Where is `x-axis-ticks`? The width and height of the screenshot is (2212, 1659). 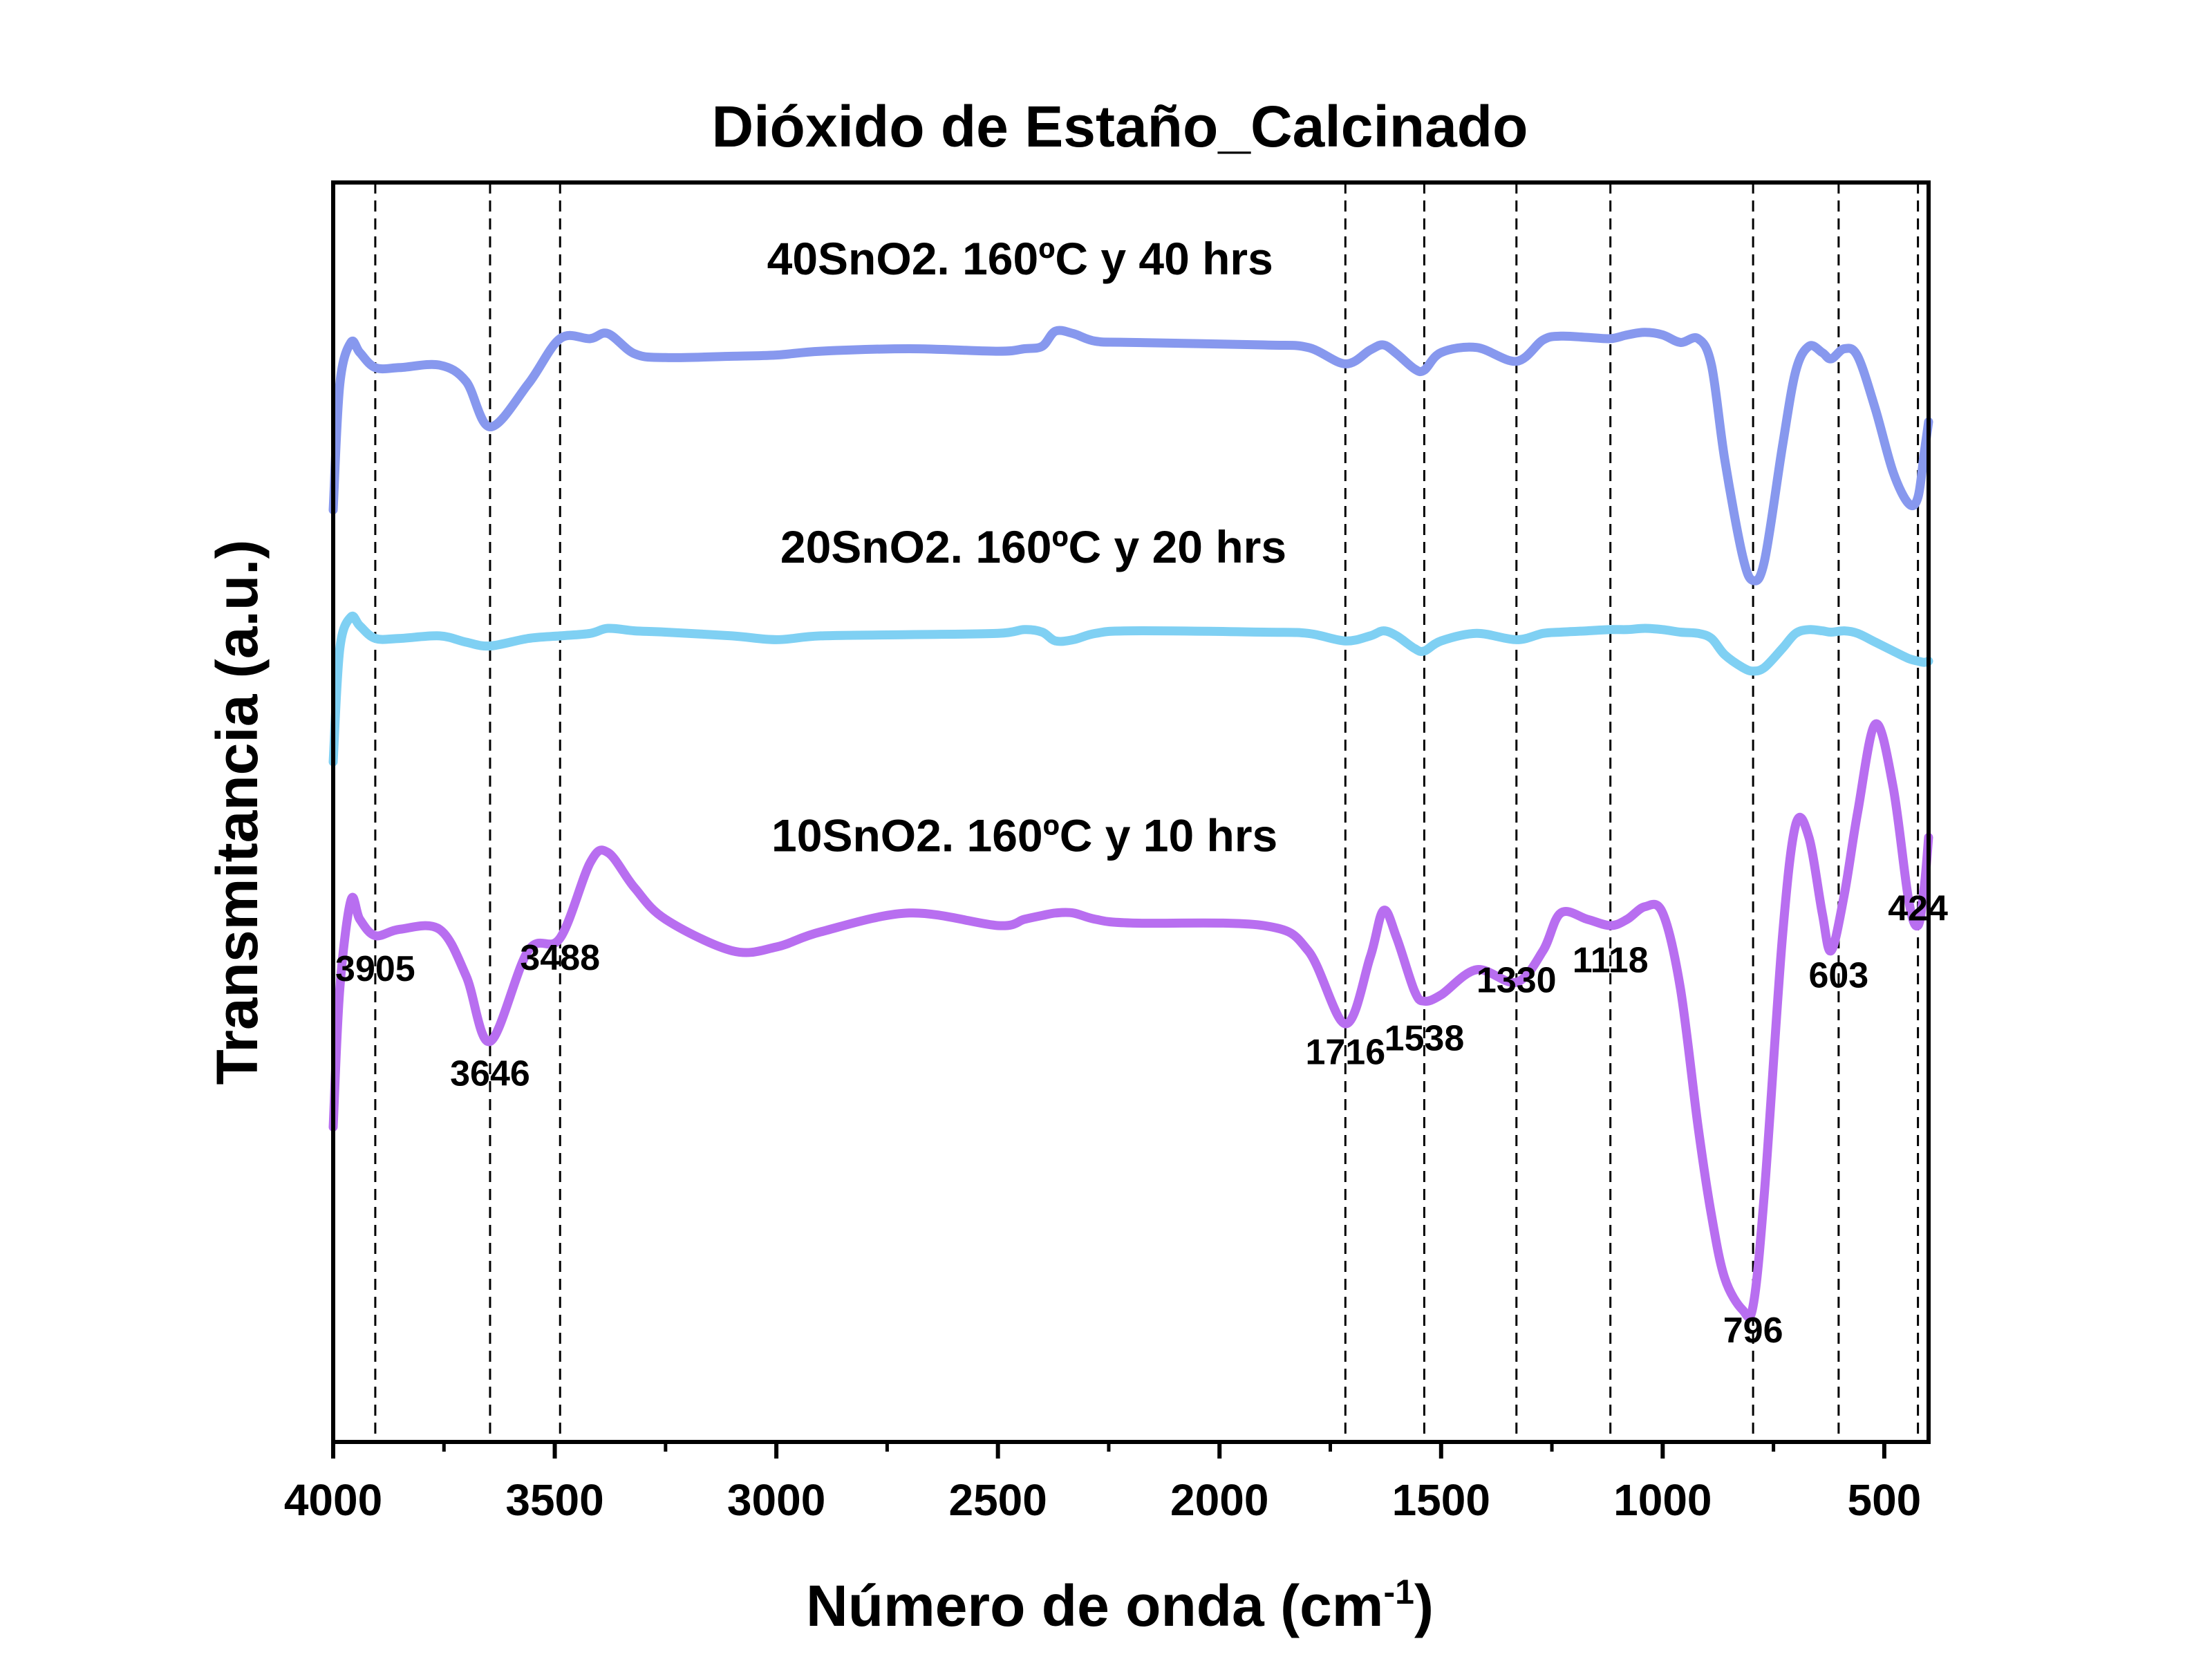 x-axis-ticks is located at coordinates (1108, 1450).